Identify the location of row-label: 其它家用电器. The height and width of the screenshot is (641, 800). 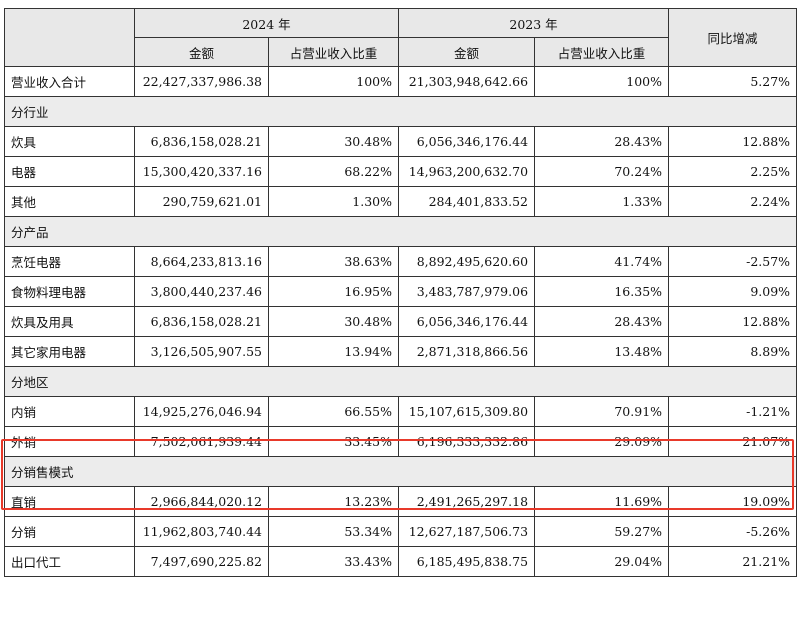
(69, 351).